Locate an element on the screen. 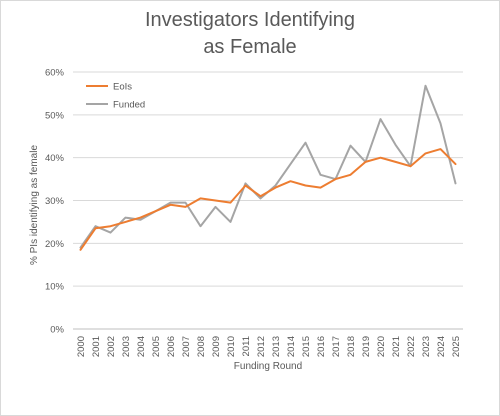 This screenshot has height=416, width=500. chart-title-line1: Investigators Identifying is located at coordinates (250, 20).